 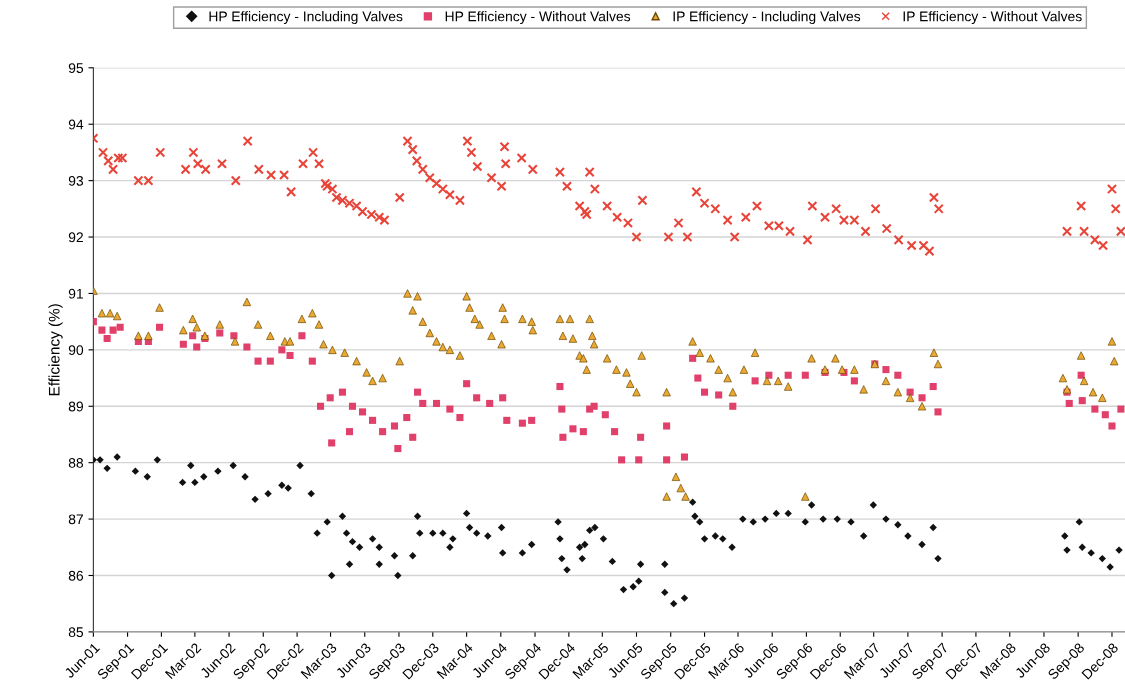 What do you see at coordinates (76, 632) in the screenshot?
I see `y-tick-label: 85` at bounding box center [76, 632].